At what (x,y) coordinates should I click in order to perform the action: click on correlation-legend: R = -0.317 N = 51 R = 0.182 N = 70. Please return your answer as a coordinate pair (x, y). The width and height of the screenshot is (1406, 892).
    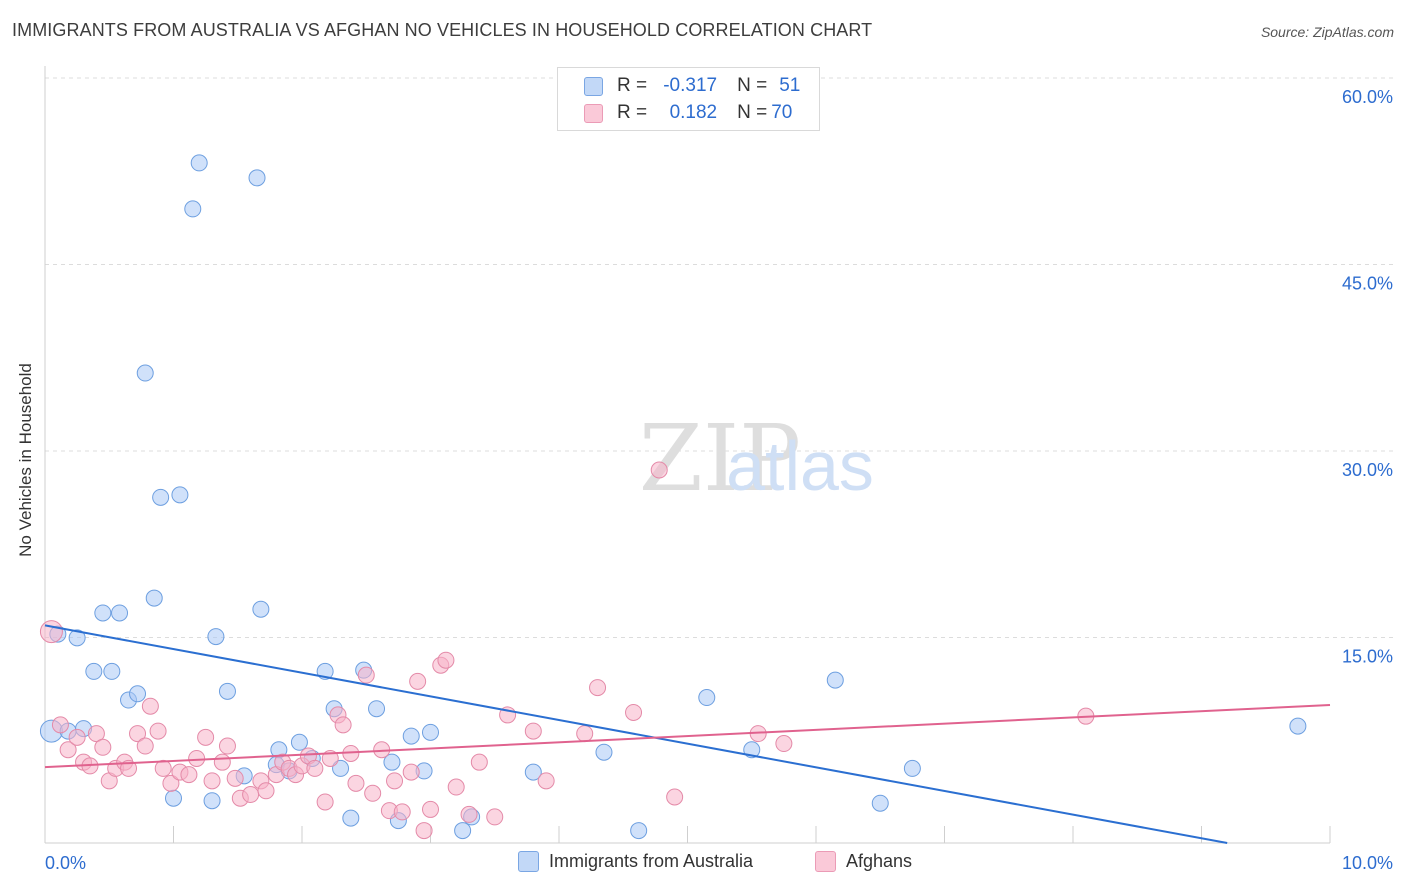
    Looking at the image, I should click on (688, 99).